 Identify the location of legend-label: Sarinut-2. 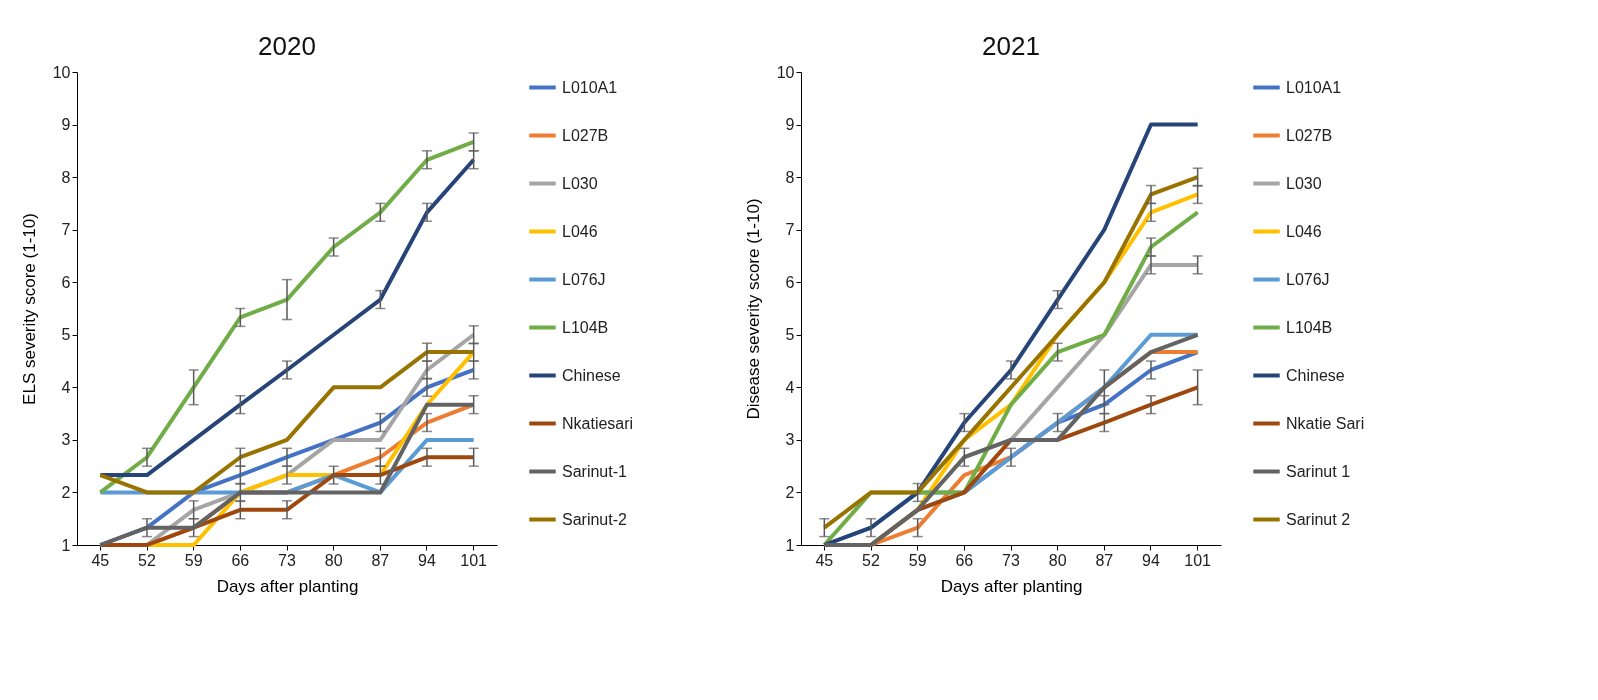
(595, 519).